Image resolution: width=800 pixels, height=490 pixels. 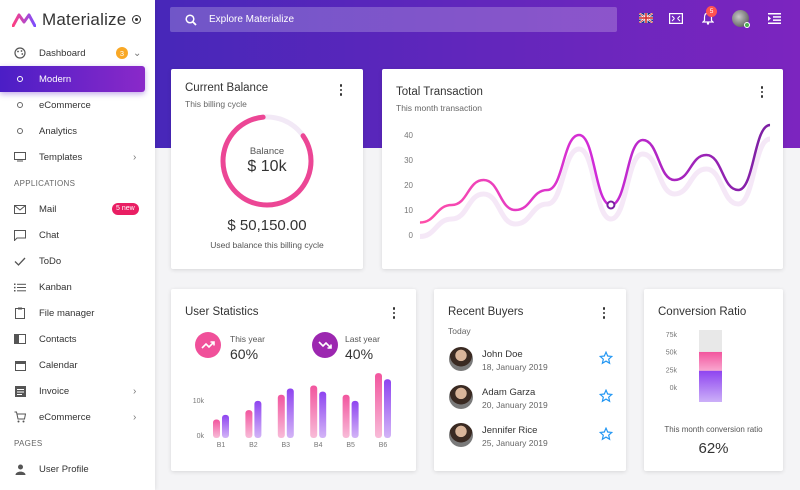 I want to click on list-item: John Doe 18, January 2019, so click(x=534, y=360).